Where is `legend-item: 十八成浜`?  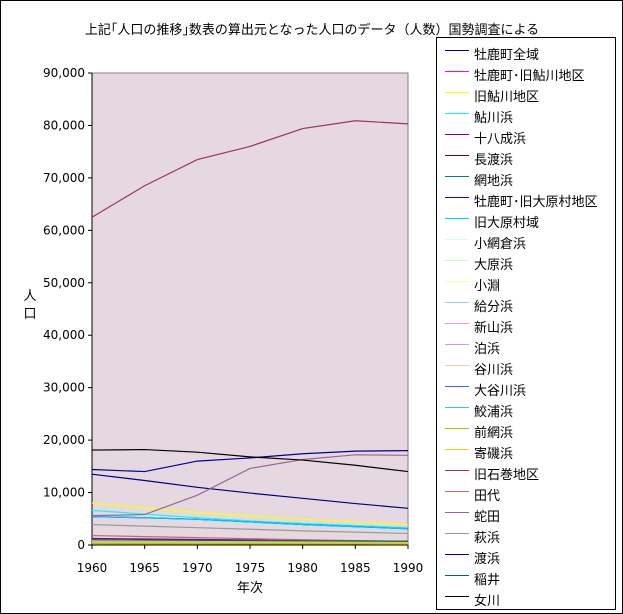
legend-item: 十八成浜 is located at coordinates (526, 136).